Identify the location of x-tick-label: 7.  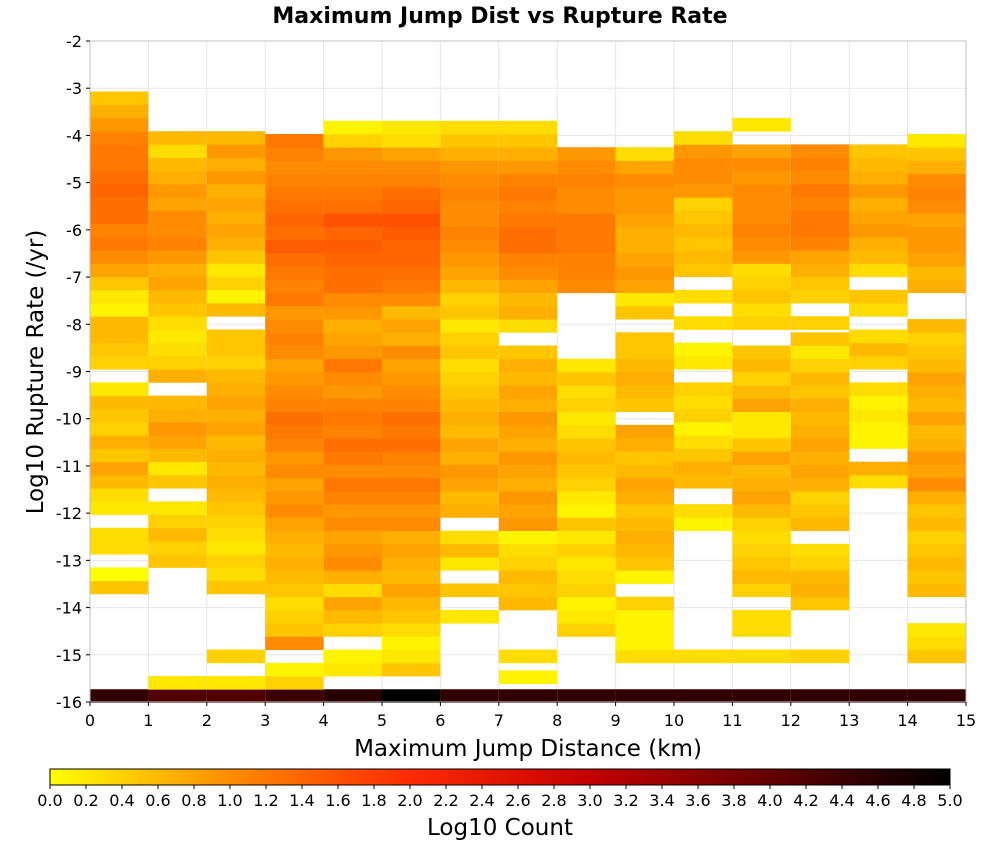
(499, 720).